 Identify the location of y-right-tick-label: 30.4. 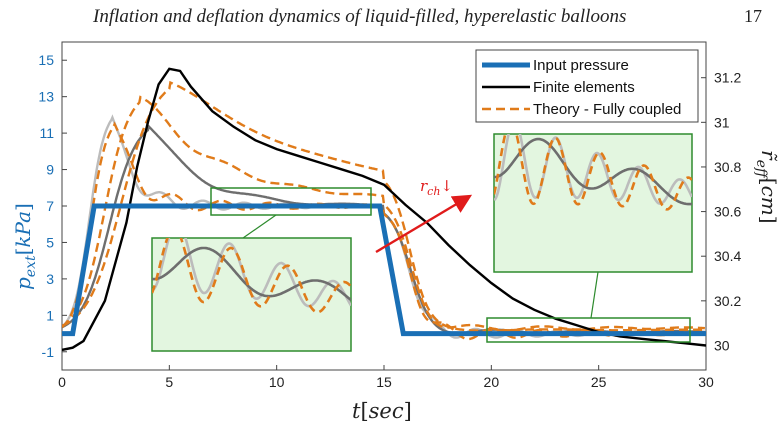
(727, 256).